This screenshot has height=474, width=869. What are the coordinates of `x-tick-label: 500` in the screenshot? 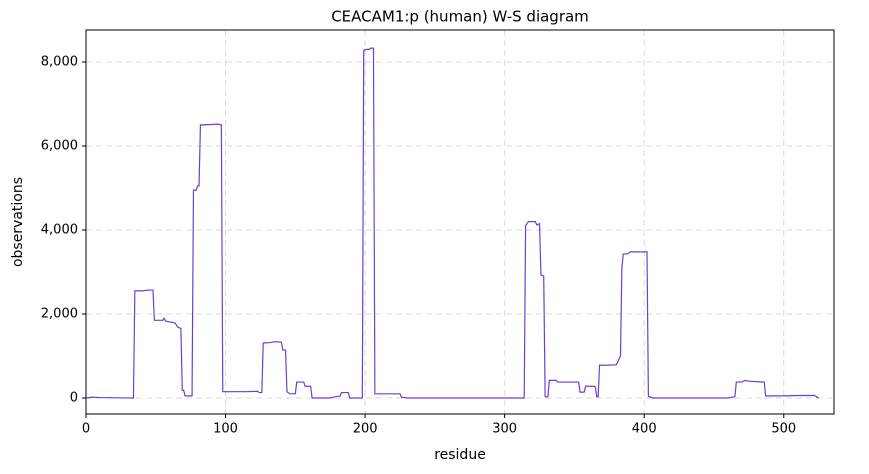 It's located at (783, 429).